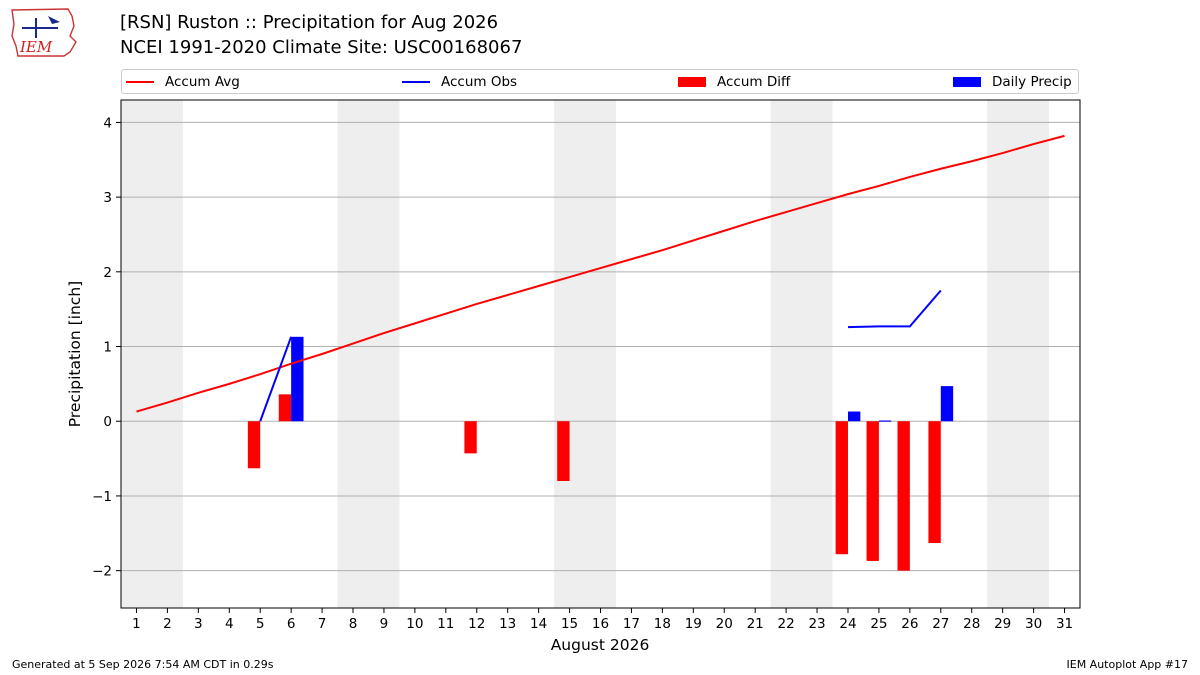 This screenshot has height=675, width=1200. Describe the element at coordinates (322, 624) in the screenshot. I see `x-tick-label: 7` at that location.